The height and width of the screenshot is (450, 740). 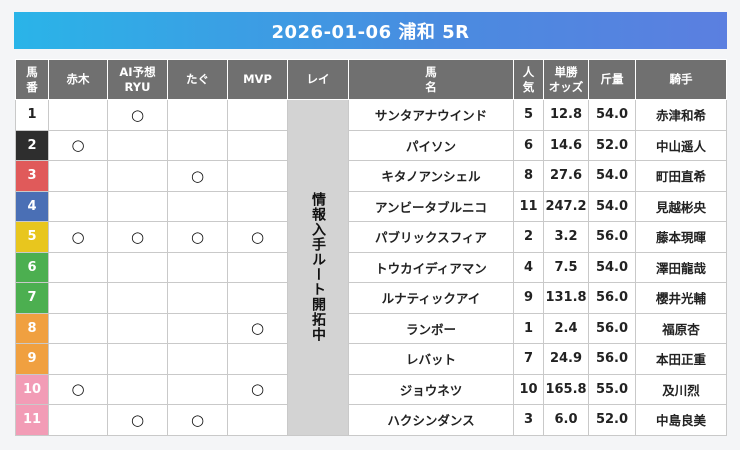 I want to click on popularity-cell: 3, so click(x=528, y=420).